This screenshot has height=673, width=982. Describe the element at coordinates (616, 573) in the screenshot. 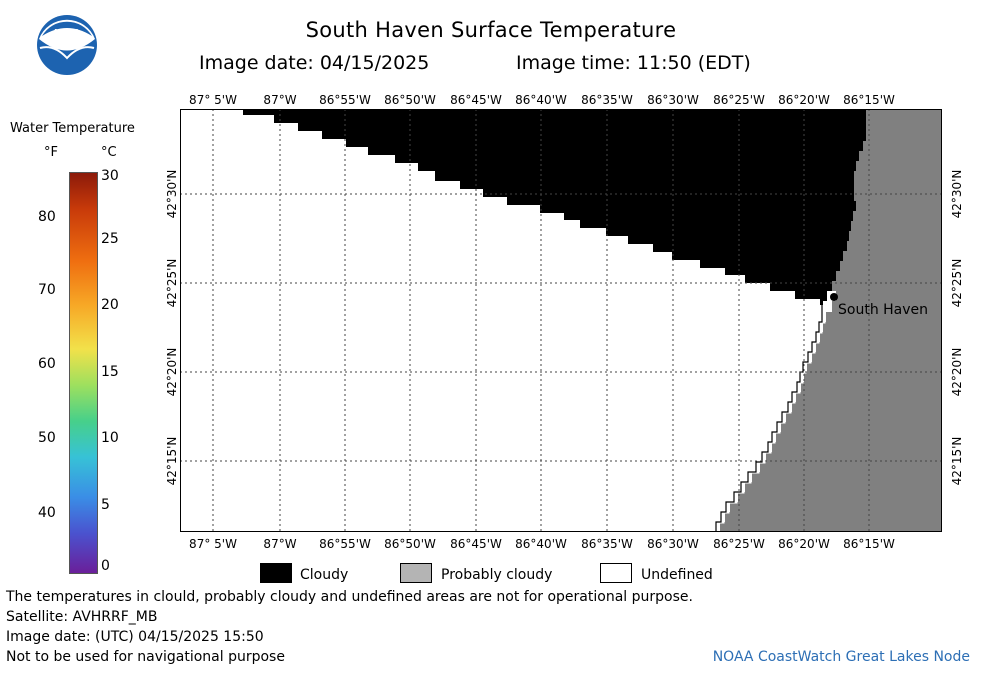

I see `undefined-swatch` at that location.